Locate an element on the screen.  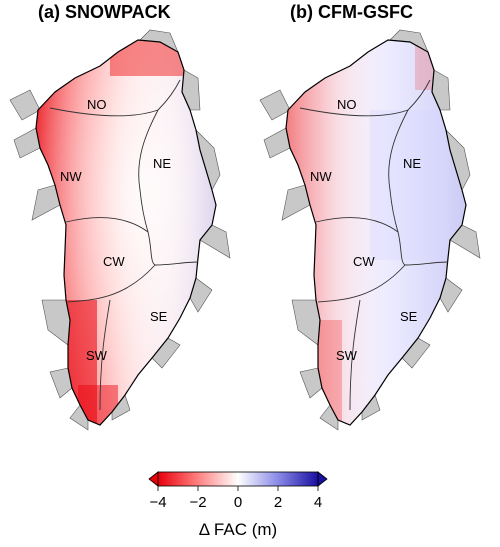
region-label-sw-b: SW is located at coordinates (347, 355).